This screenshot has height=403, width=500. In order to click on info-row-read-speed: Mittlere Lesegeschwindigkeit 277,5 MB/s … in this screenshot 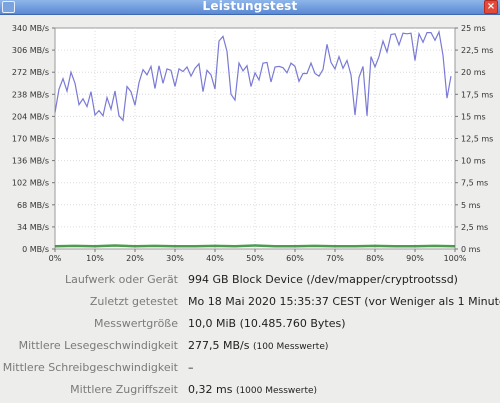, I will do `click(250, 349)`.